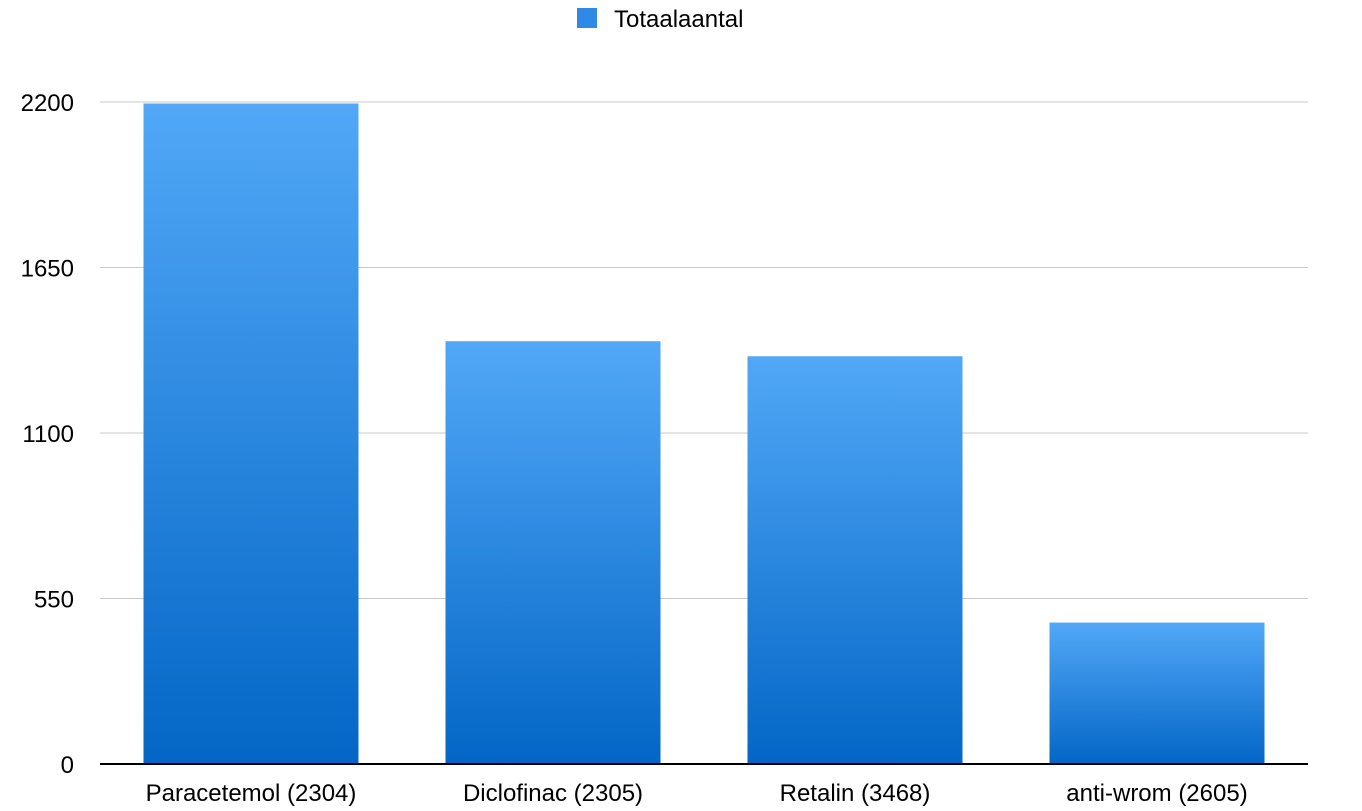 This screenshot has width=1362, height=811. I want to click on y-tick-label: 2200, so click(47, 103).